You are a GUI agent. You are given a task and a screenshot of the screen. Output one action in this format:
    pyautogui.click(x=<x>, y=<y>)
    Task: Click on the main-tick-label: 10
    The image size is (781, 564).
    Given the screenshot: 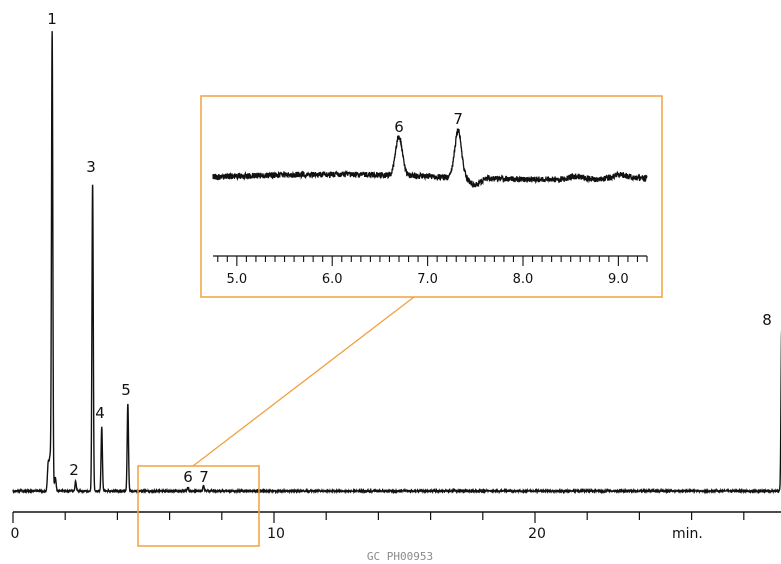 What is the action you would take?
    pyautogui.click(x=276, y=534)
    